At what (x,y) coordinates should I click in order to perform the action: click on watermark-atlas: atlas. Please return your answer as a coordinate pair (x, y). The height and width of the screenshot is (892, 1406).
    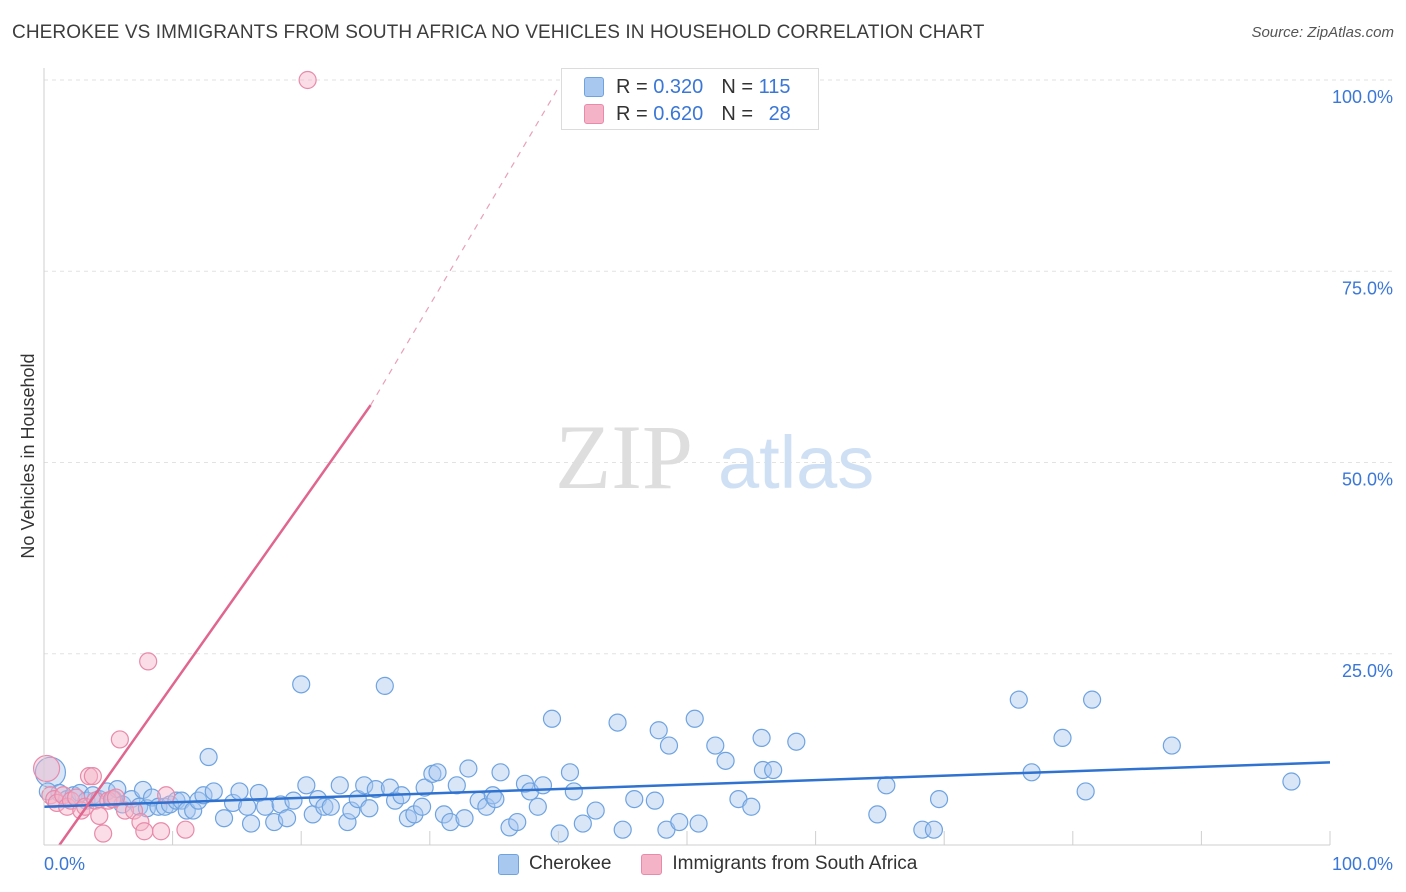
    Looking at the image, I should click on (796, 462).